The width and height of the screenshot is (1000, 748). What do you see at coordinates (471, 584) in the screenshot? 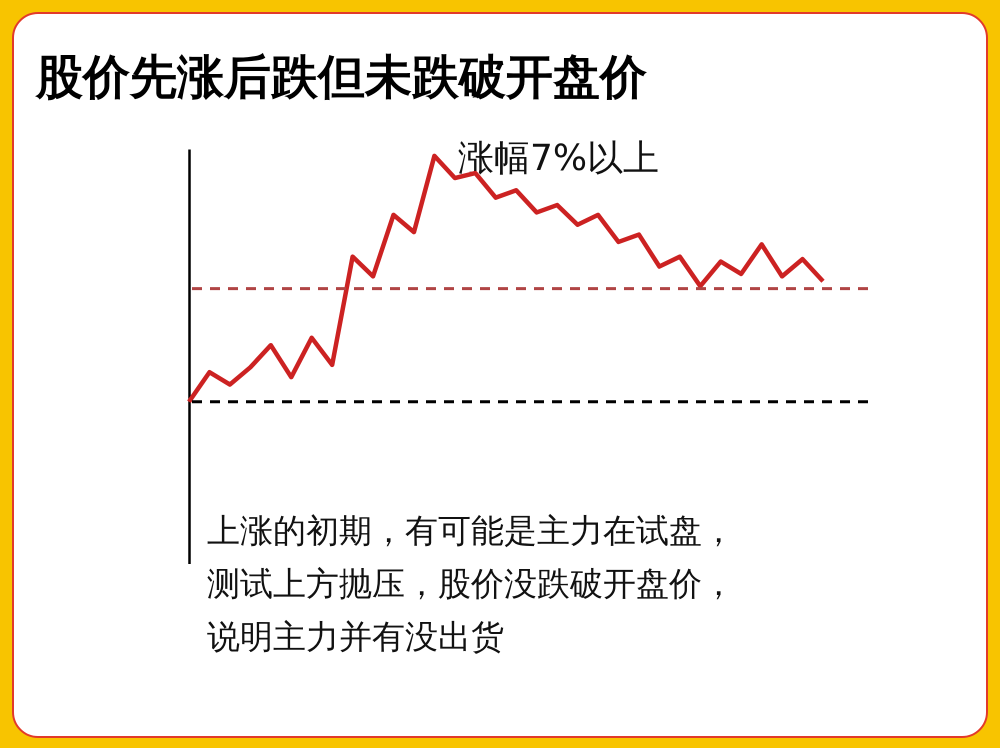
I see `text: 上涨的初期，有可能是主力在试盘，测试上方抛压，股价没跌破开盘价，说明主力并有没出货` at bounding box center [471, 584].